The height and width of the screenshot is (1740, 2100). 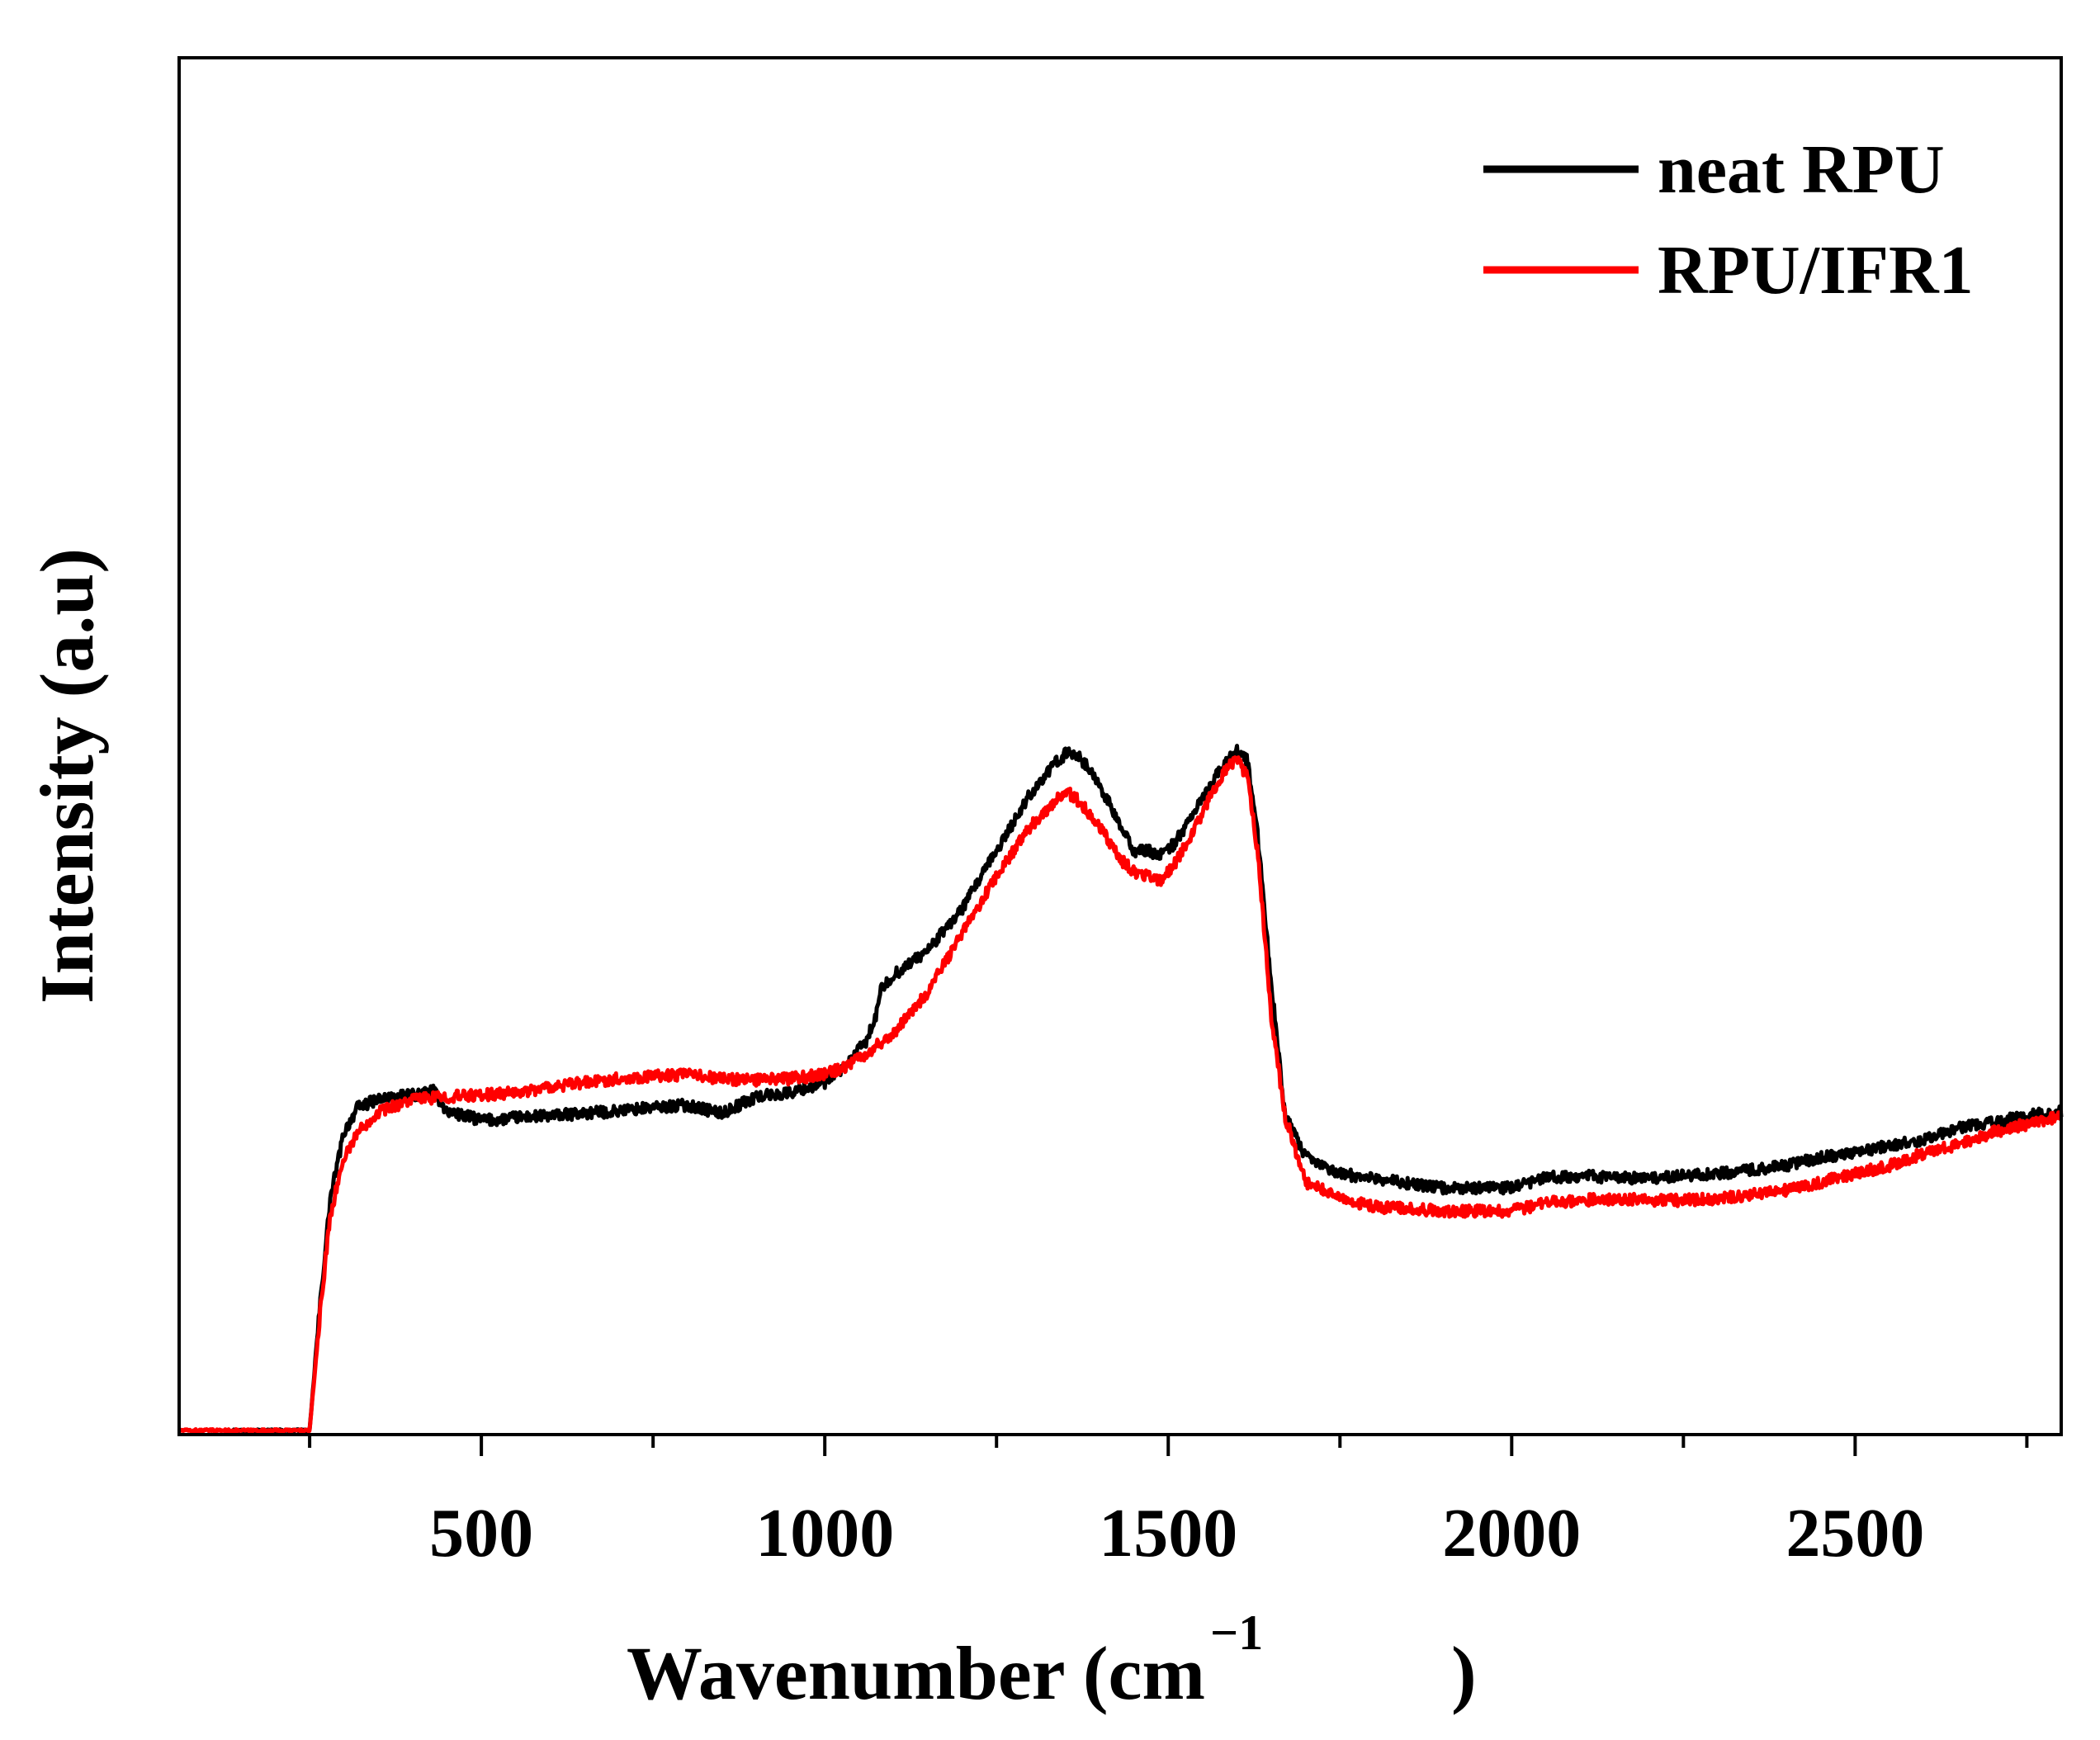 I want to click on legend-label-neat-rpu: neat RPU, so click(x=1801, y=170).